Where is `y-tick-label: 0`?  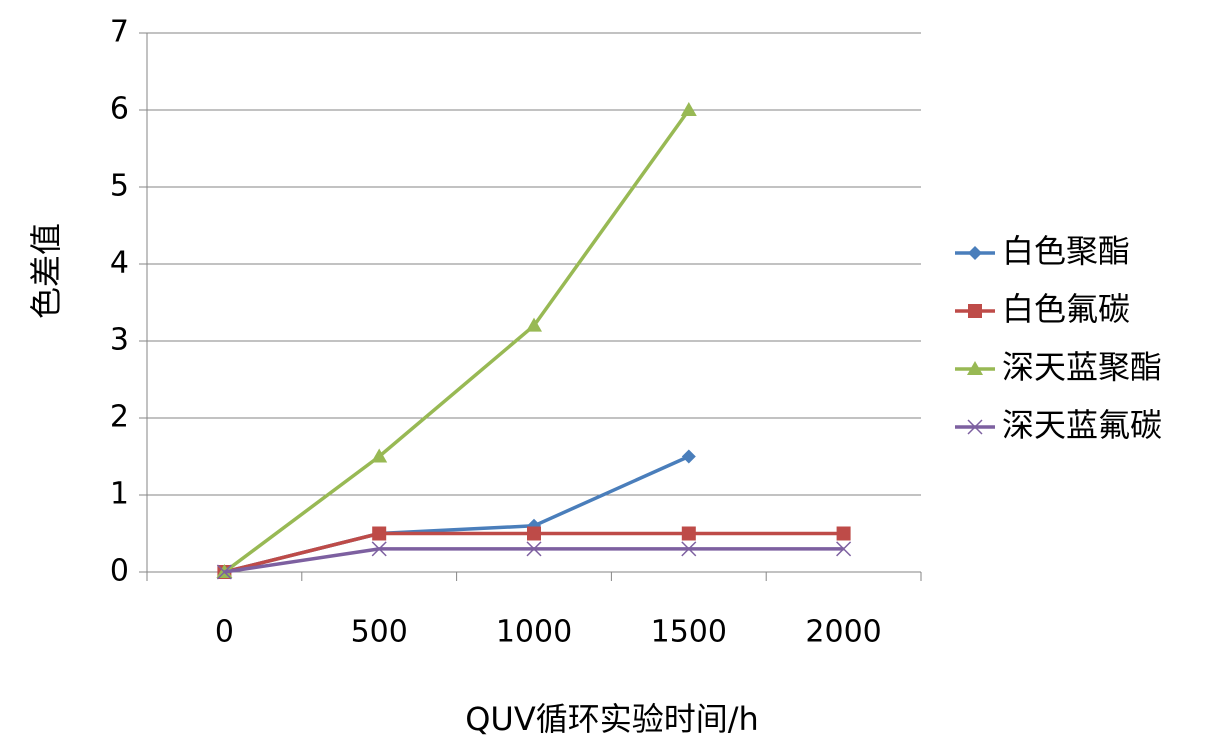
y-tick-label: 0 is located at coordinates (119, 571).